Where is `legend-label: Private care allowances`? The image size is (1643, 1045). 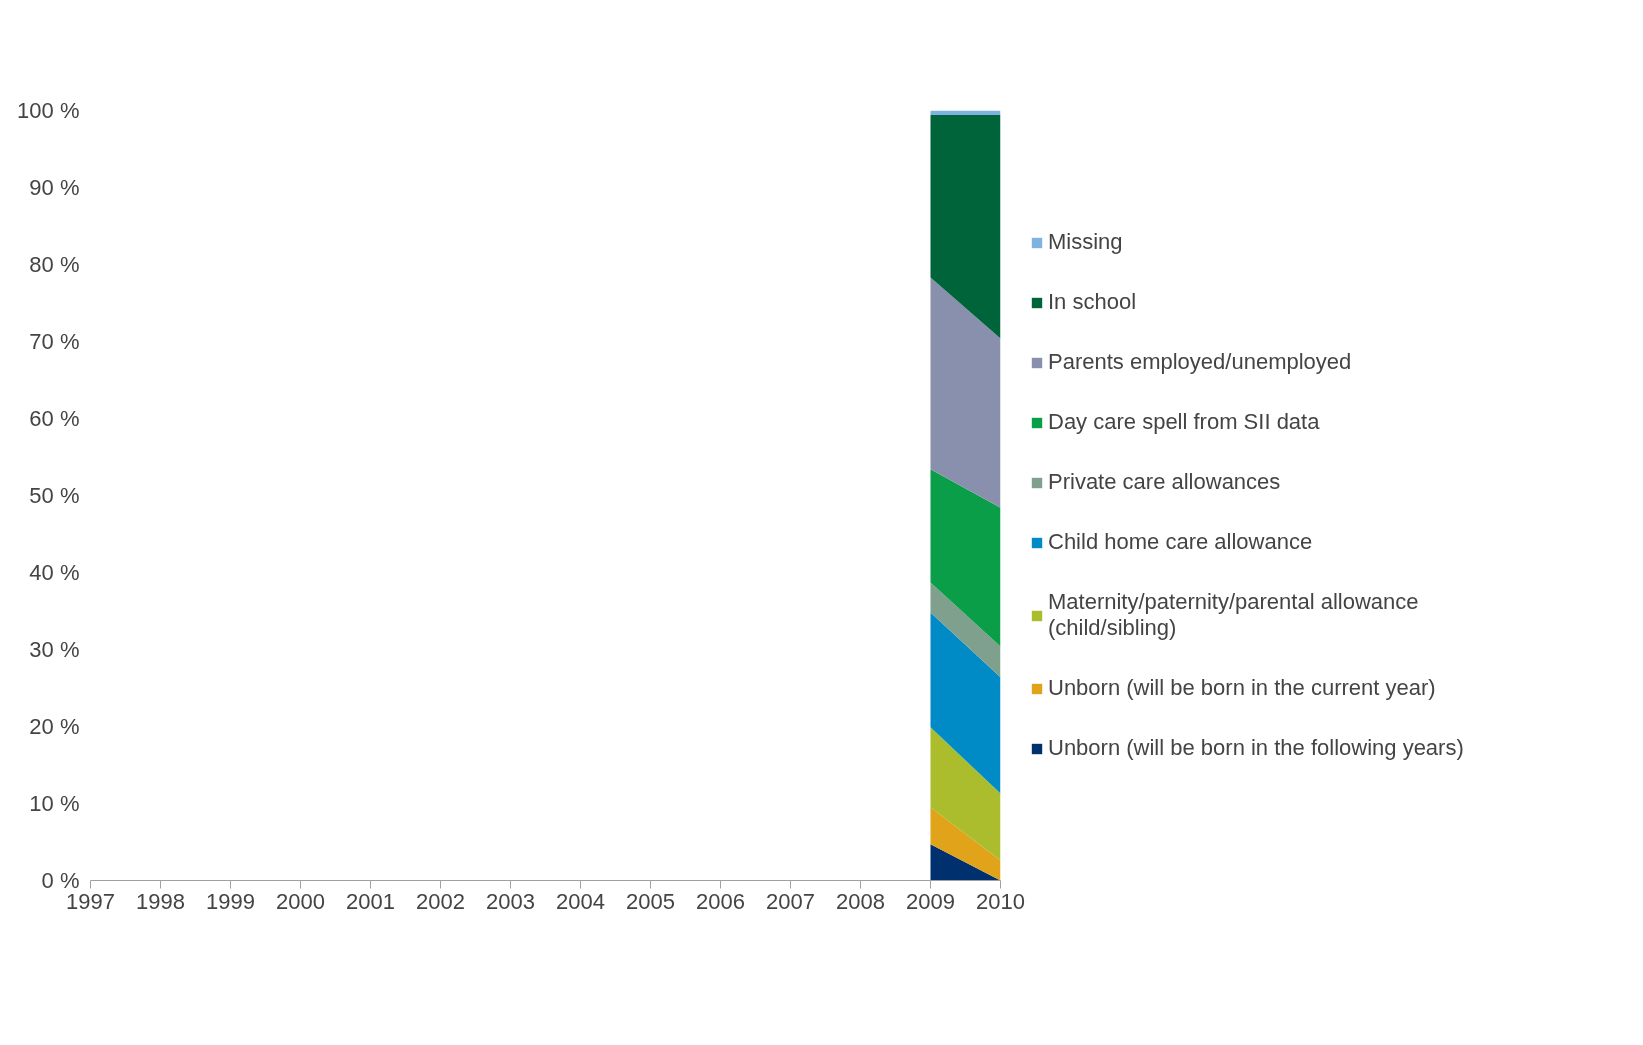 legend-label: Private care allowances is located at coordinates (1164, 482).